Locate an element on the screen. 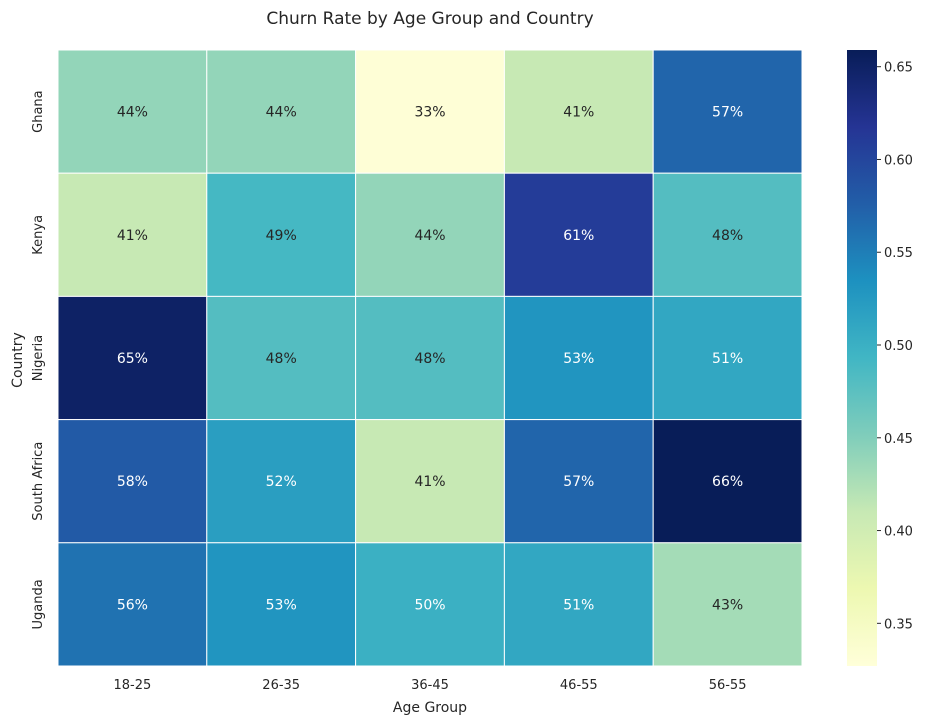 This screenshot has height=725, width=932. colorbar-tick-label: 0.60 is located at coordinates (898, 160).